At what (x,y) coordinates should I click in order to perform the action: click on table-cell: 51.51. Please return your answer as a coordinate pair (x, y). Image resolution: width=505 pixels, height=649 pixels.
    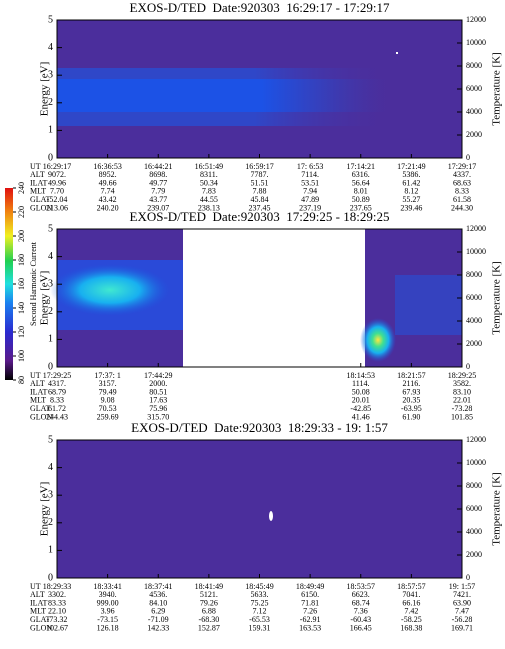
    Looking at the image, I should click on (260, 182).